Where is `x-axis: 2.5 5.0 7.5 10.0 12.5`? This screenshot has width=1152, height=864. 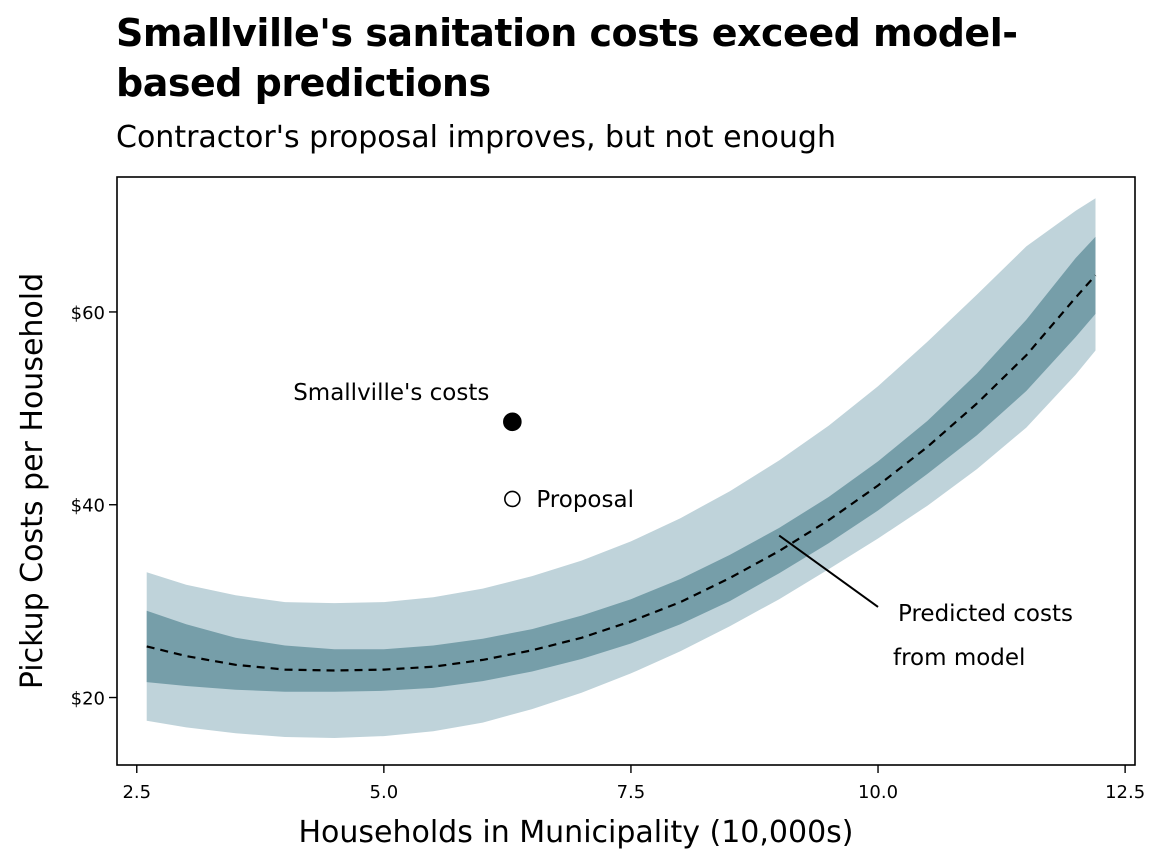
x-axis: 2.5 5.0 7.5 10.0 12.5 is located at coordinates (633, 784).